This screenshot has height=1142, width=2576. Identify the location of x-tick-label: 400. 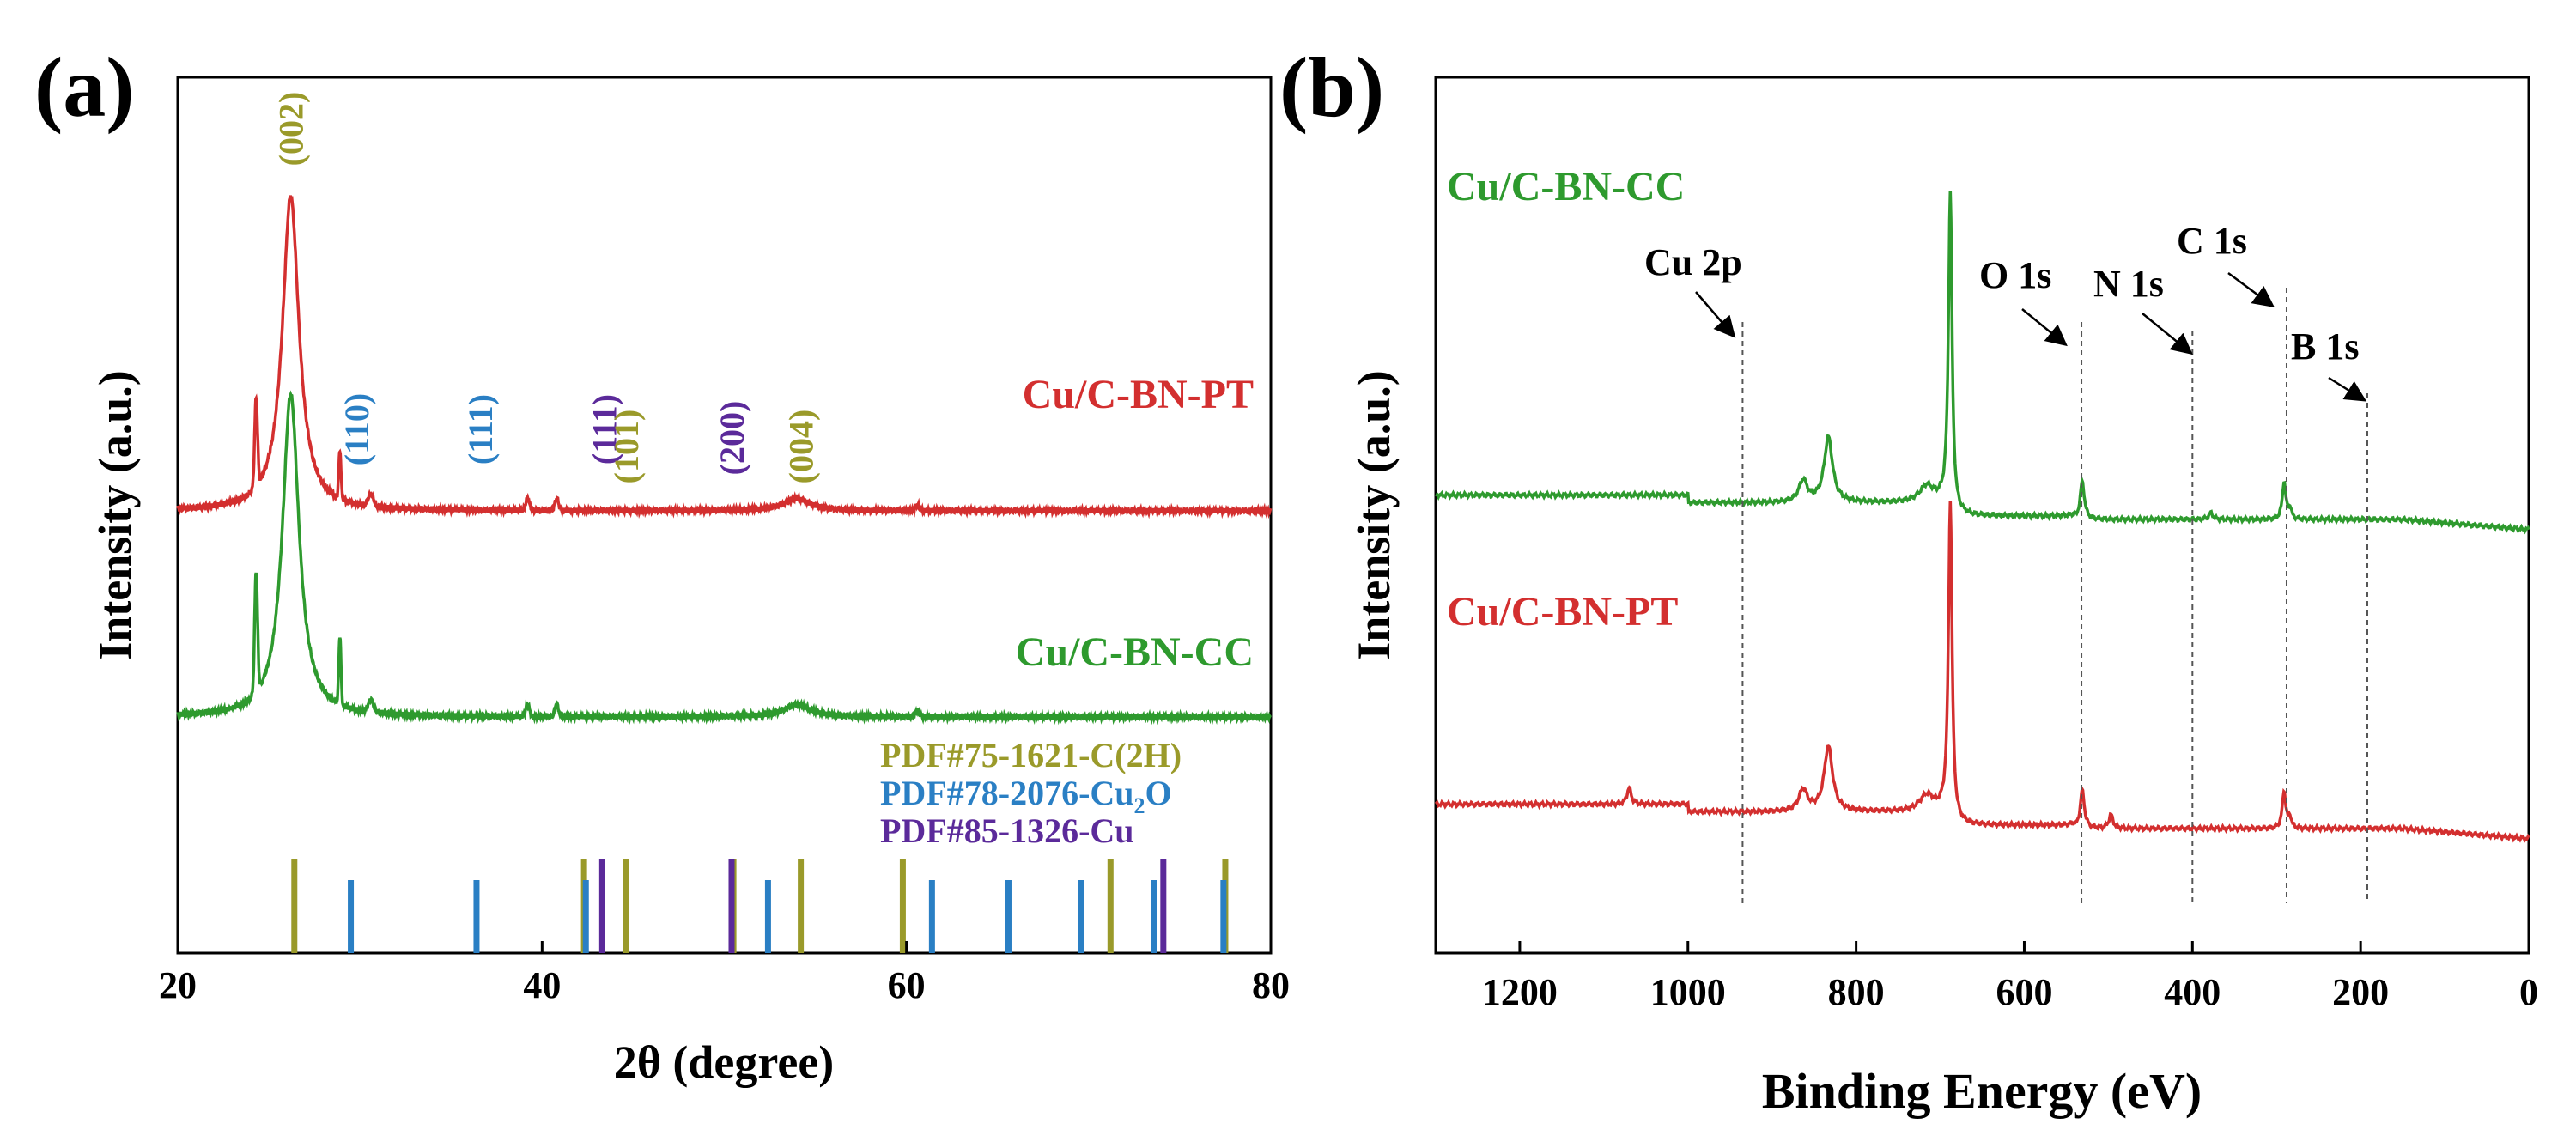
(2192, 992).